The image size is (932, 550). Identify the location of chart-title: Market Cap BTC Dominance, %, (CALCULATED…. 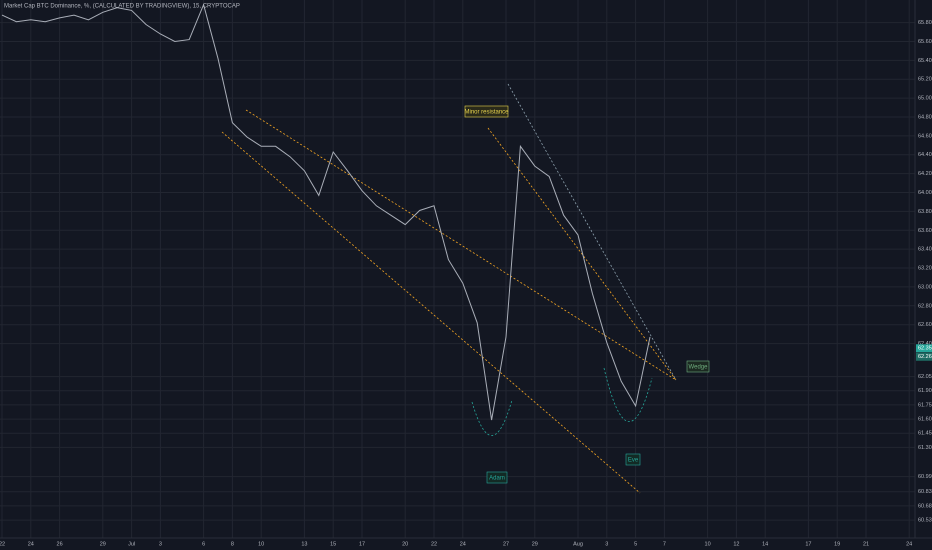
(122, 7).